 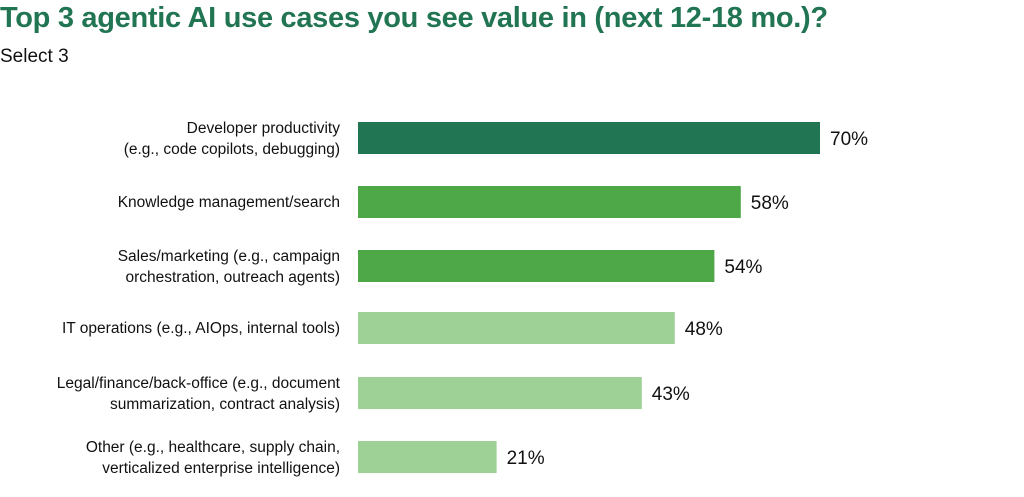 What do you see at coordinates (213, 447) in the screenshot?
I see `category-label: Other (e.g., healthcare, supply chain,` at bounding box center [213, 447].